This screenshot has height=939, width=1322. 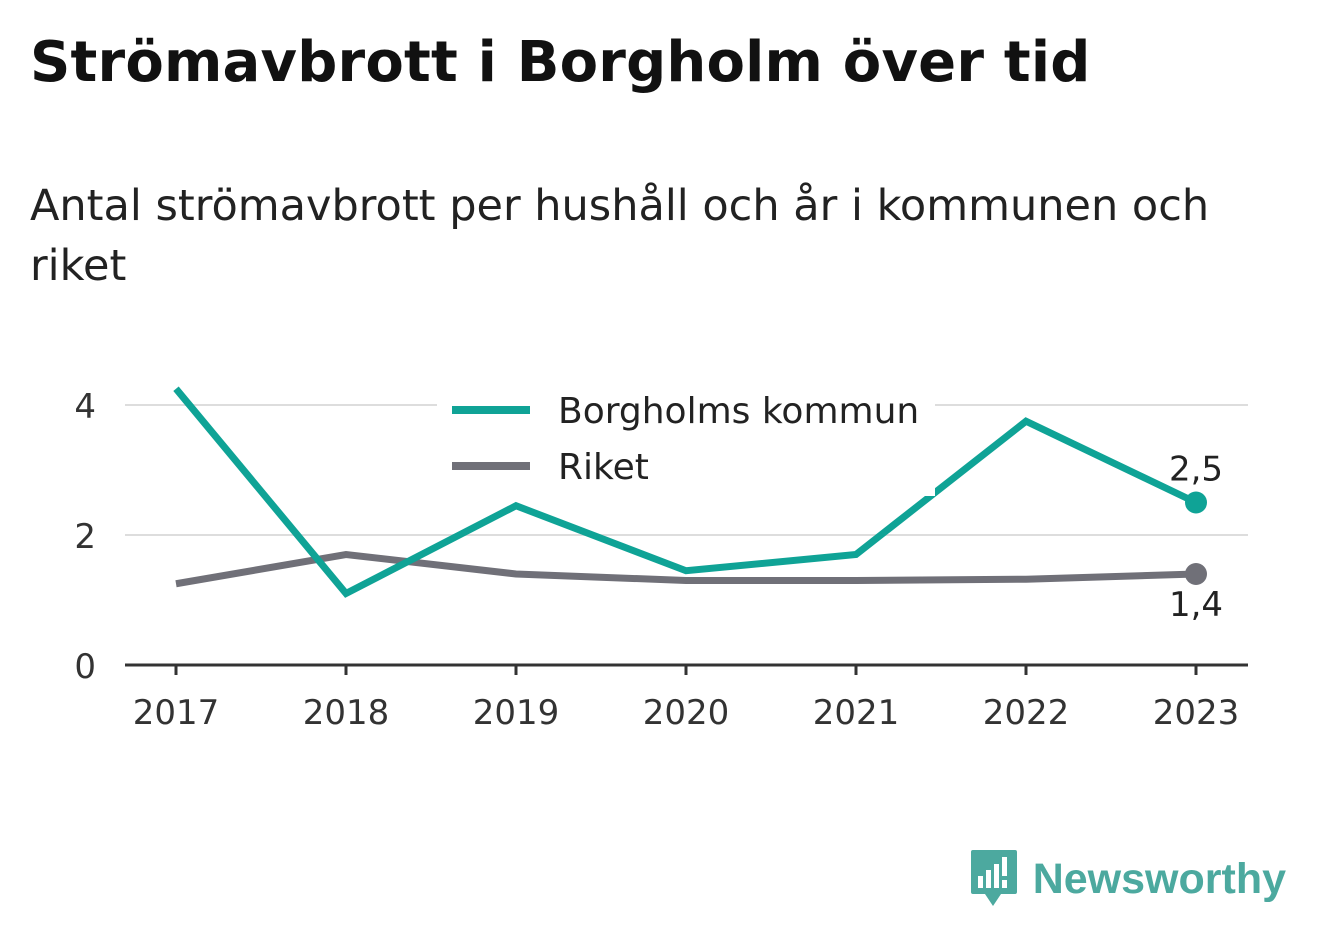 I want to click on x-tick-label: 2018, so click(x=346, y=713).